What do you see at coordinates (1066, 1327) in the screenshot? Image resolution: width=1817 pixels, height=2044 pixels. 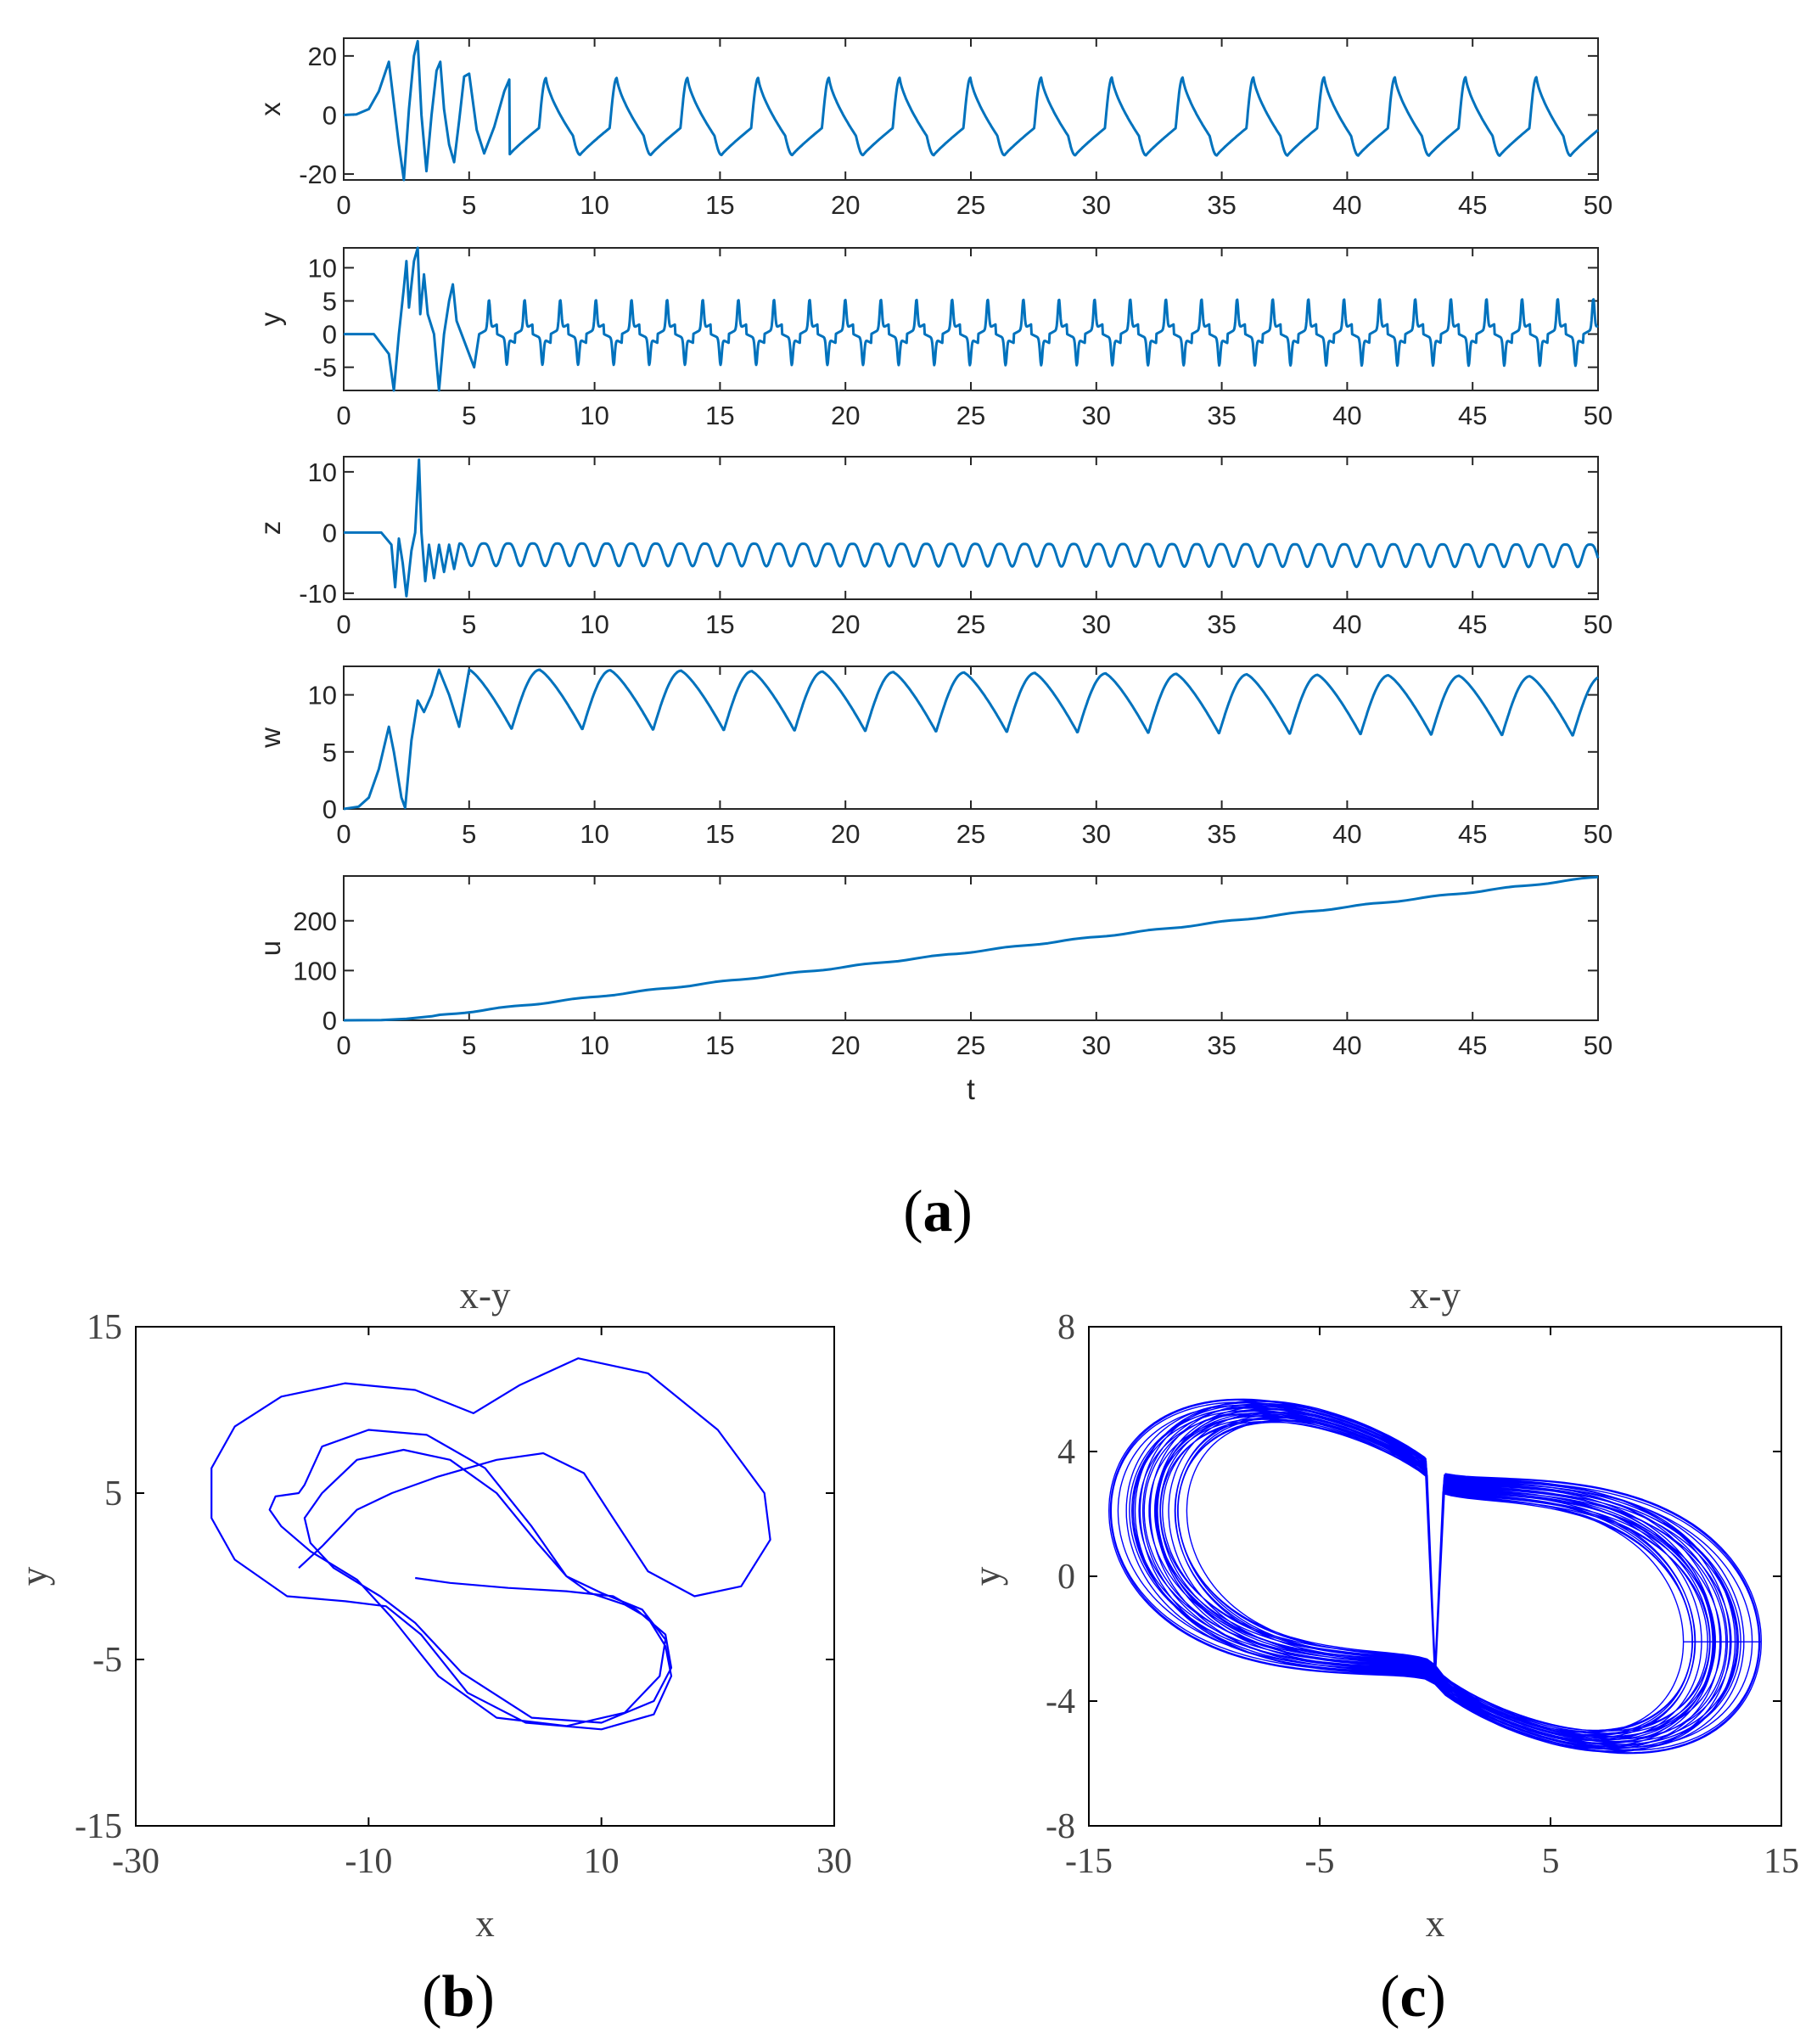 I see `y-tick-label: 8` at bounding box center [1066, 1327].